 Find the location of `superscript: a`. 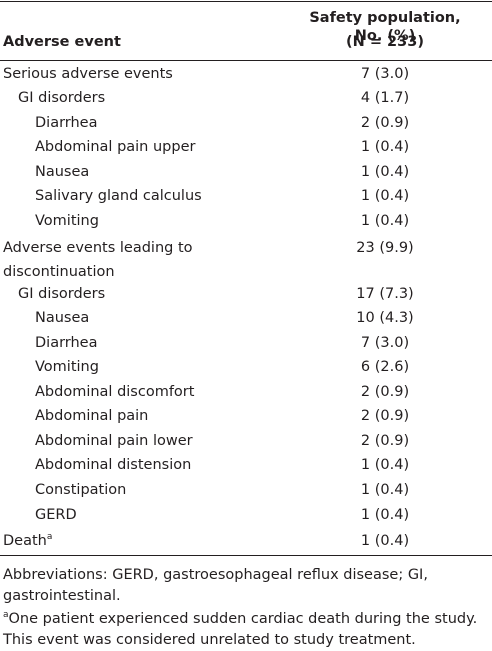

superscript: a is located at coordinates (49, 537).